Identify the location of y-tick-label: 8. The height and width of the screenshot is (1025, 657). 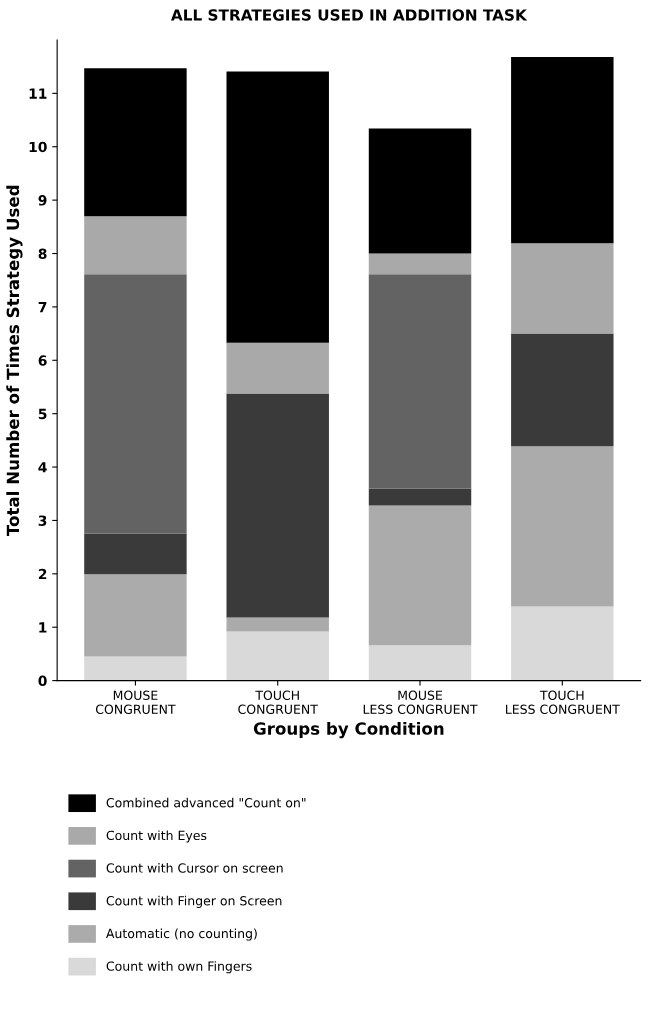
(42, 253).